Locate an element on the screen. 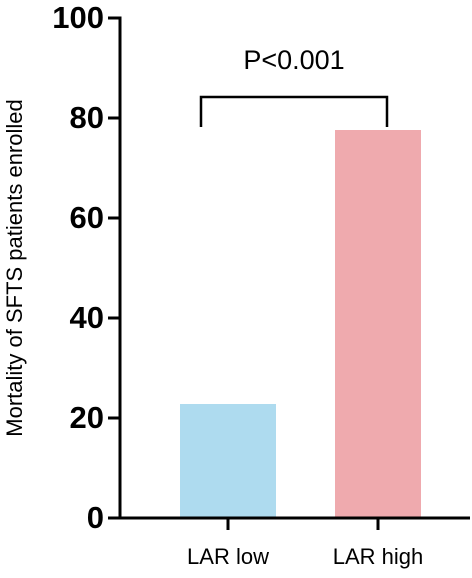 This screenshot has height=578, width=472. y-tick-label: 60 is located at coordinates (87, 217).